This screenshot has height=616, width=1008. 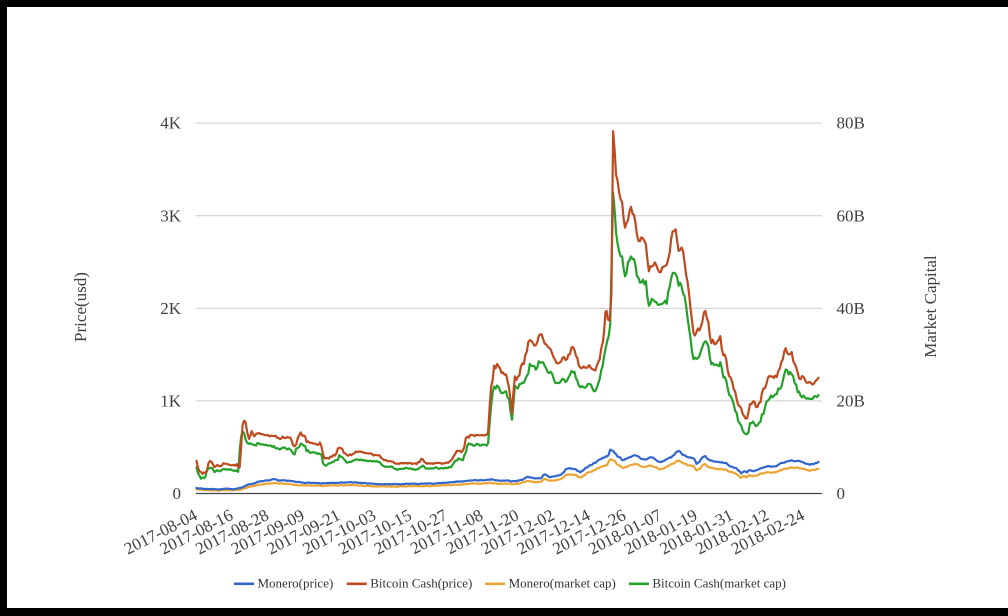 What do you see at coordinates (171, 308) in the screenshot?
I see `svg-text: 2K` at bounding box center [171, 308].